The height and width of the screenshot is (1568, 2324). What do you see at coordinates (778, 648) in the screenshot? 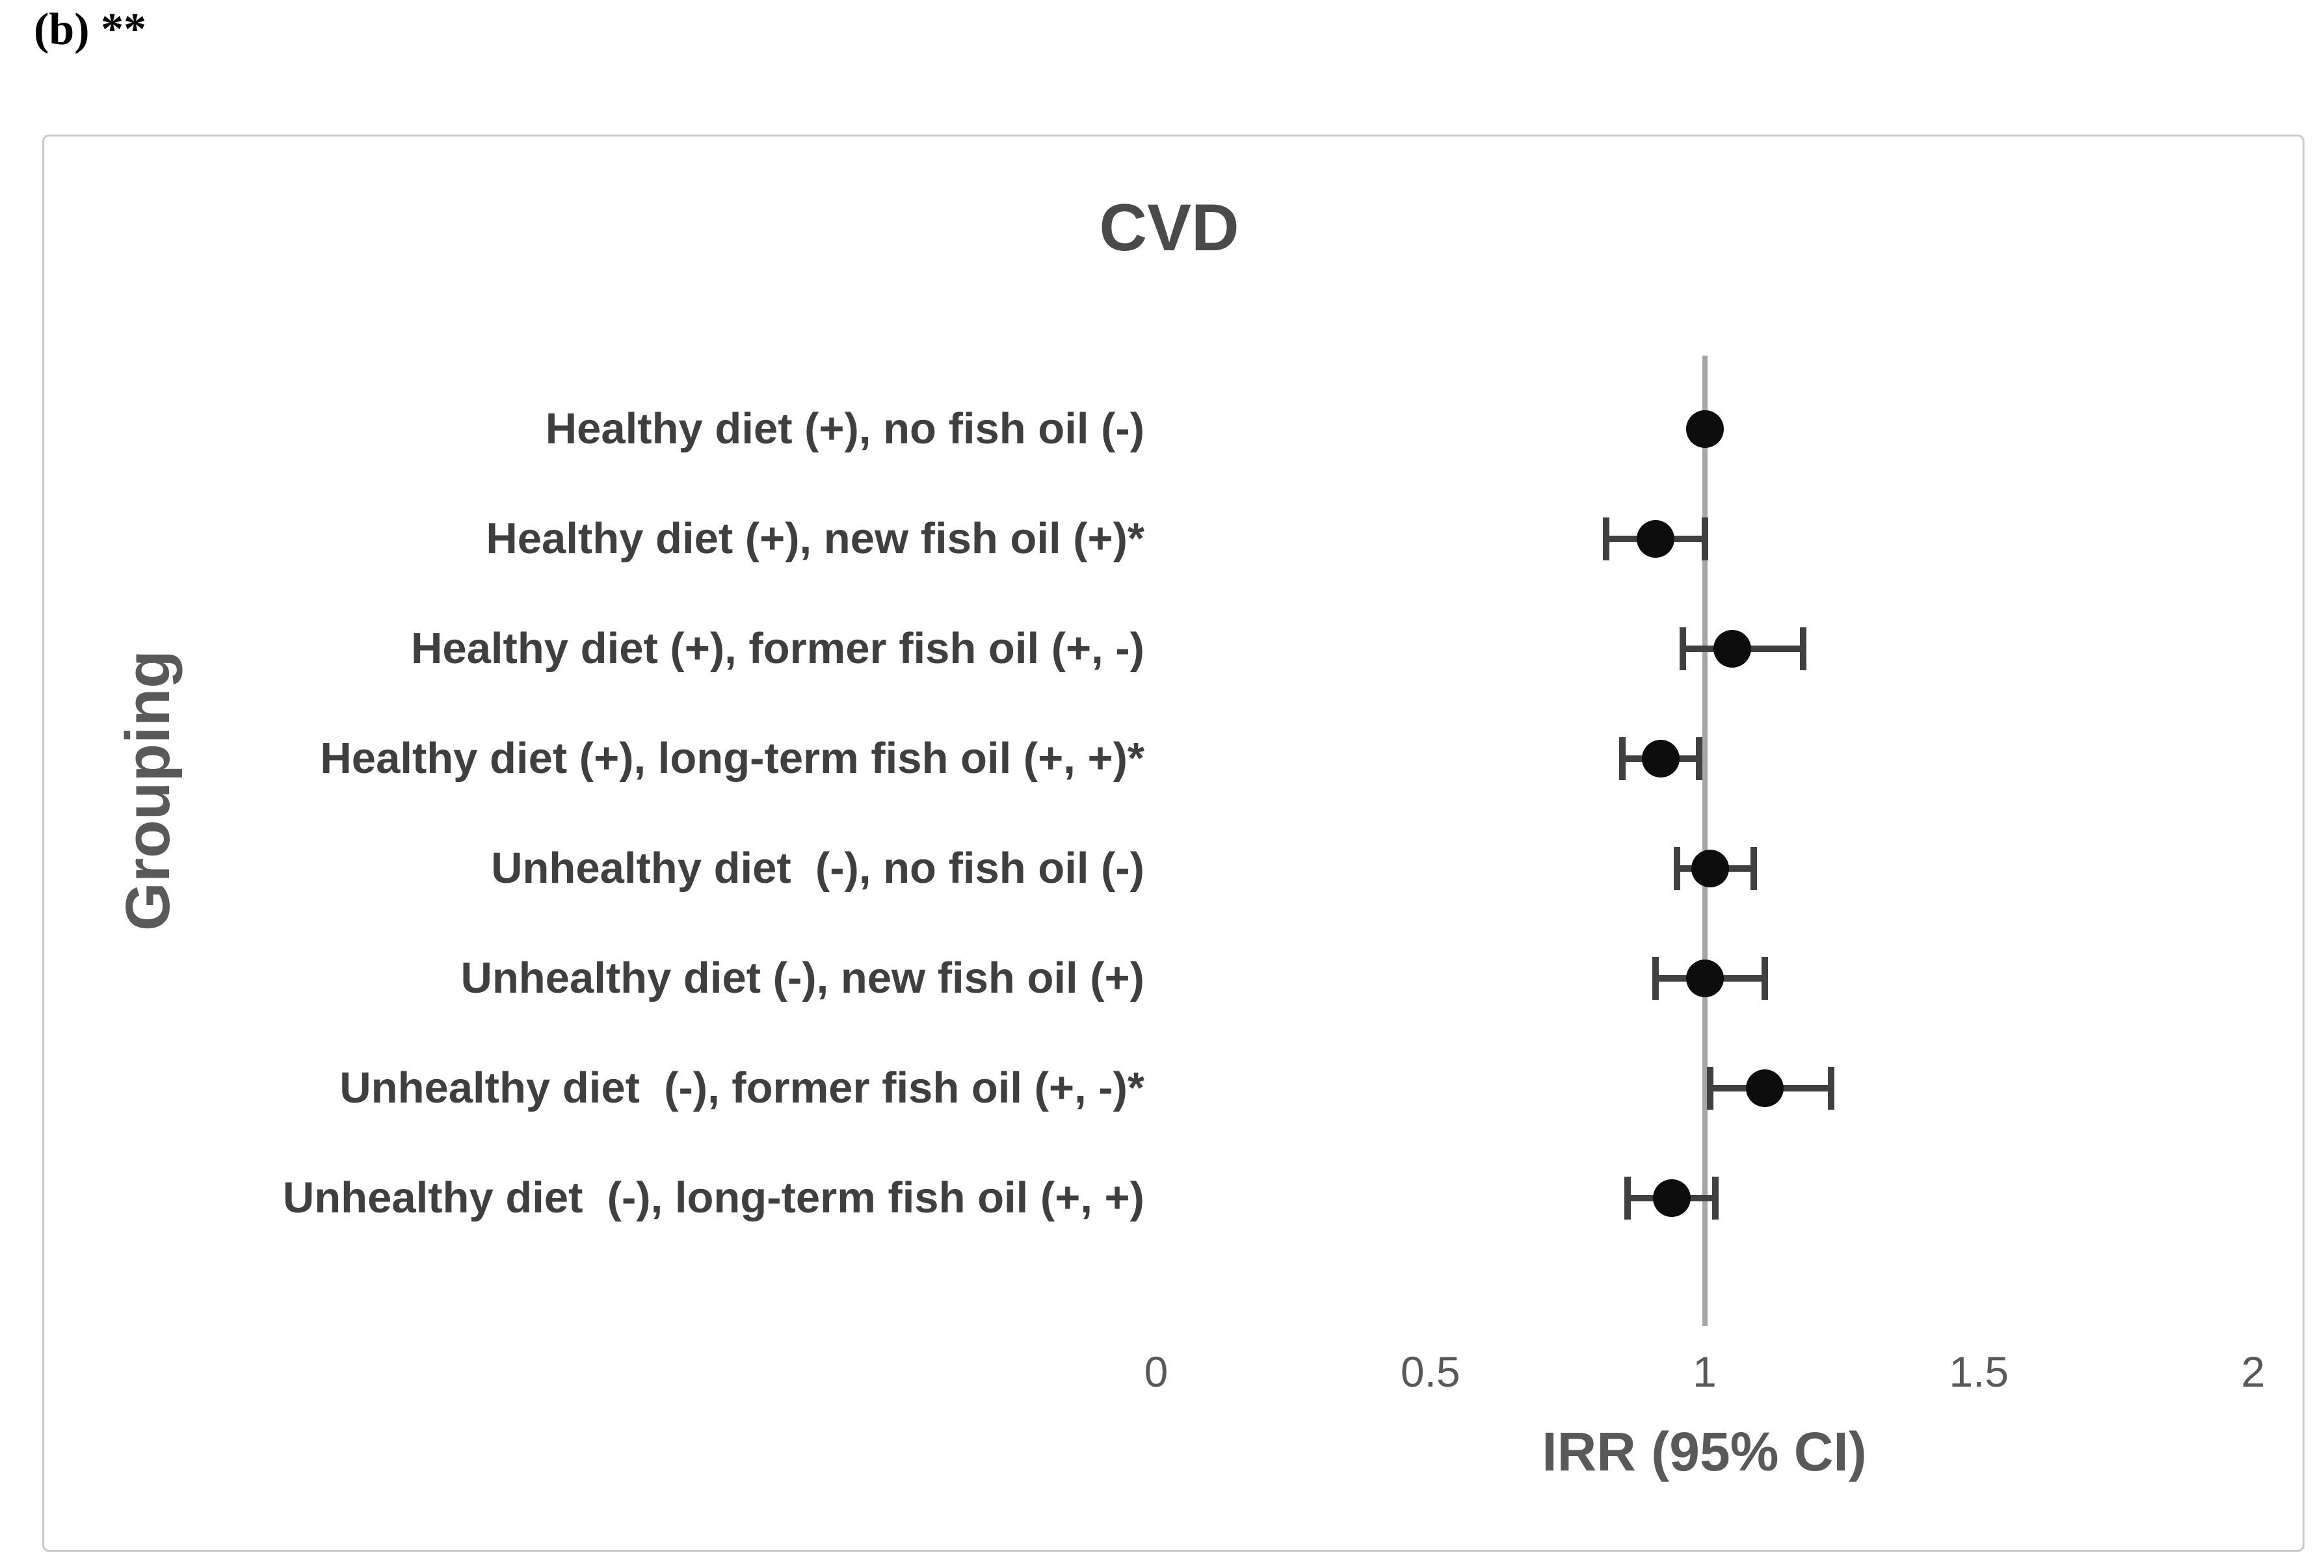
I see `category-label: Healthy diet (+), former fish oil (+, -)` at bounding box center [778, 648].